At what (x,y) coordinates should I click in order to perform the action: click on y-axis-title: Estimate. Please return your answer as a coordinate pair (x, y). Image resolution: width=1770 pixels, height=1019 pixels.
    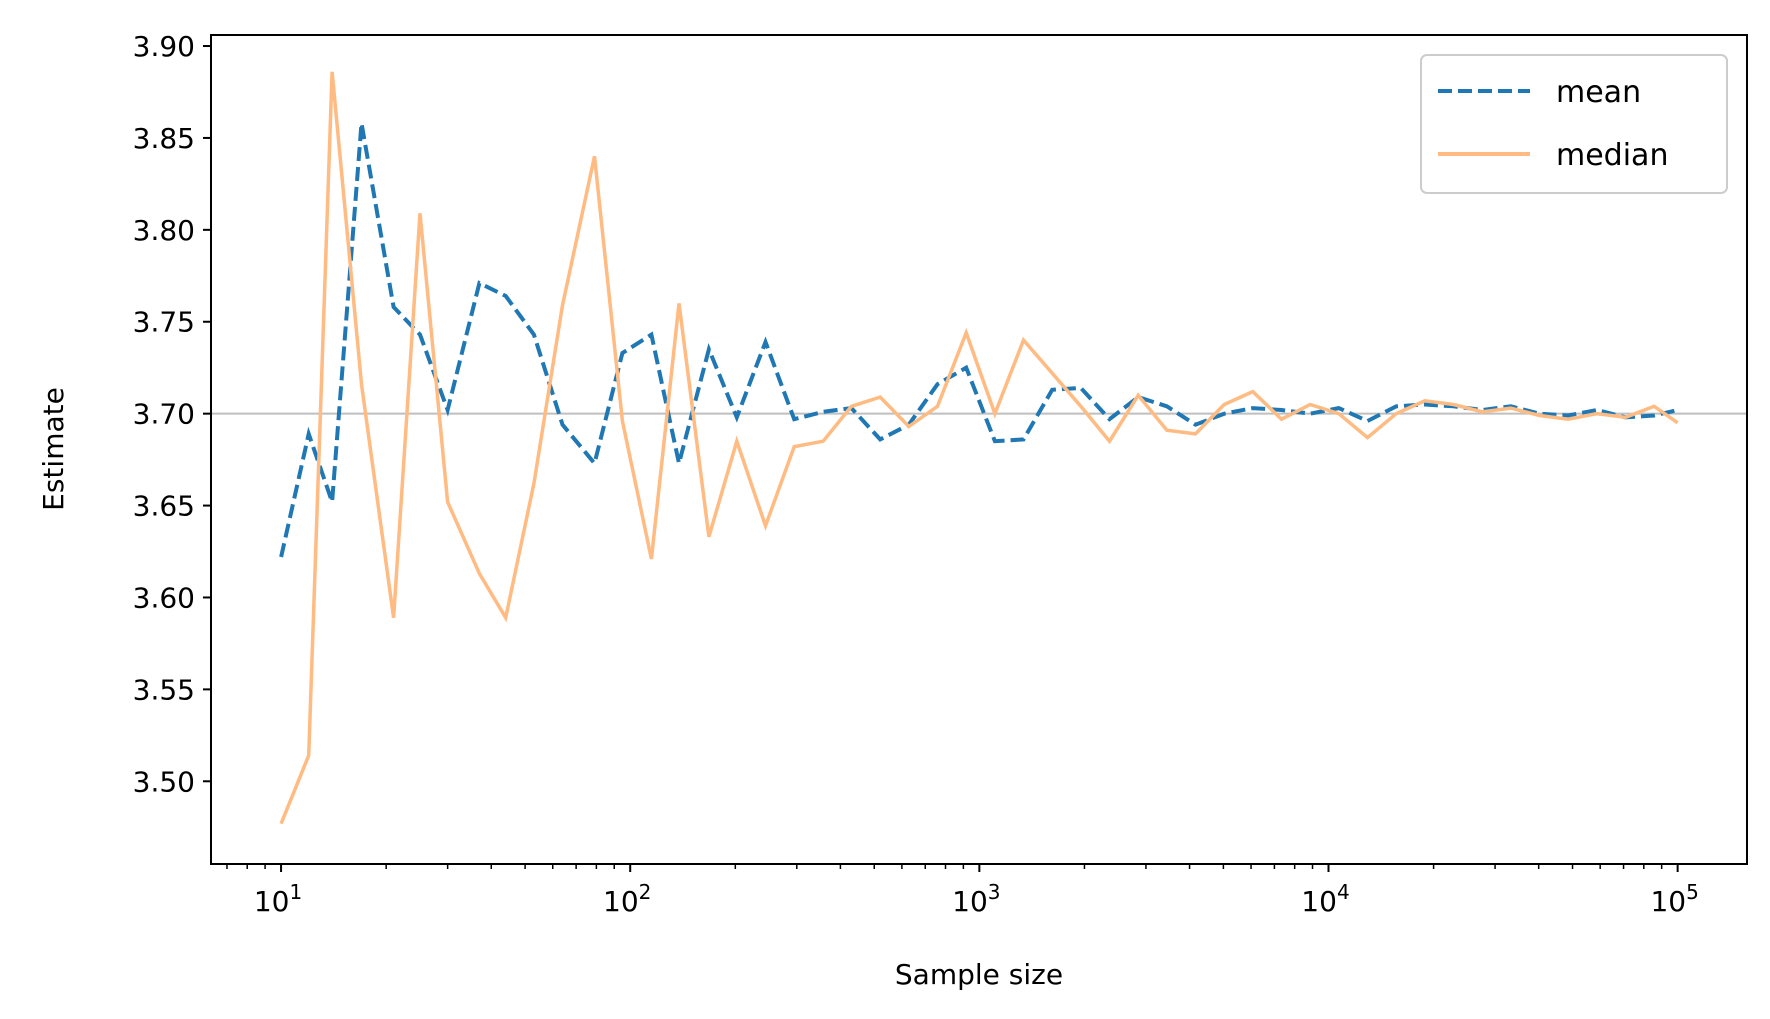
    Looking at the image, I should click on (53, 449).